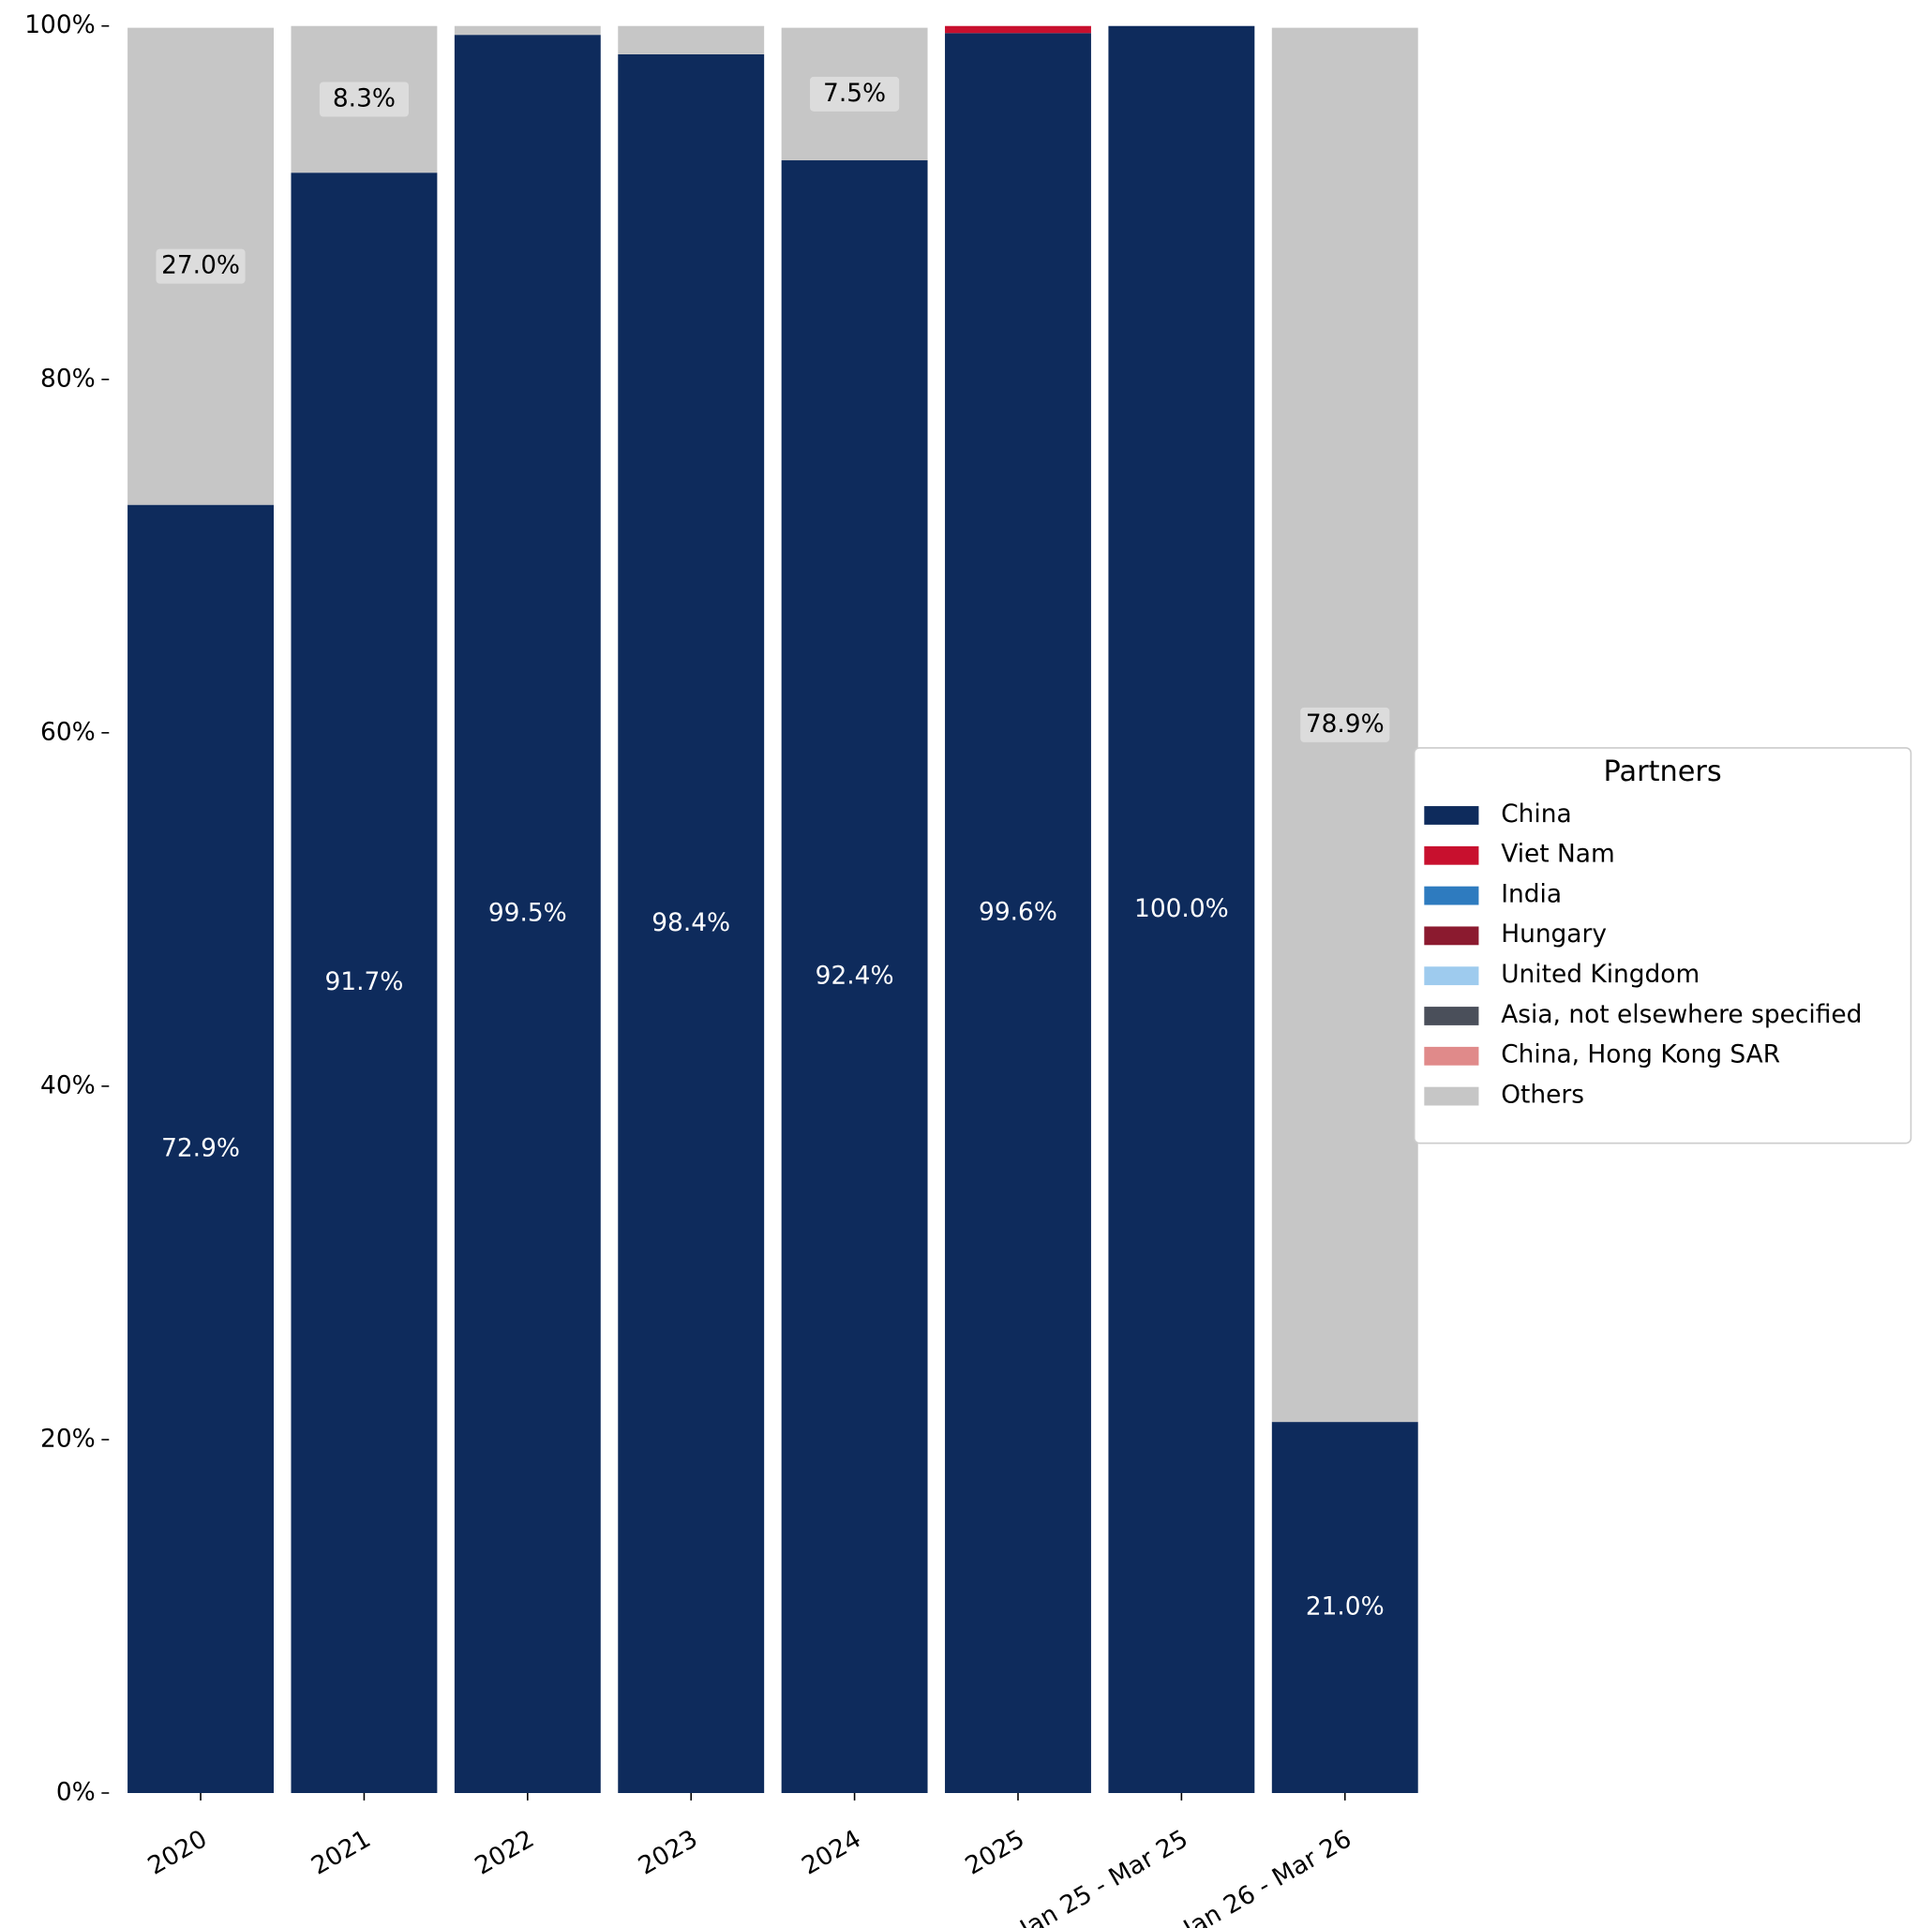 Image resolution: width=1932 pixels, height=1928 pixels. What do you see at coordinates (831, 1852) in the screenshot?
I see `x-tick-label: 2024` at bounding box center [831, 1852].